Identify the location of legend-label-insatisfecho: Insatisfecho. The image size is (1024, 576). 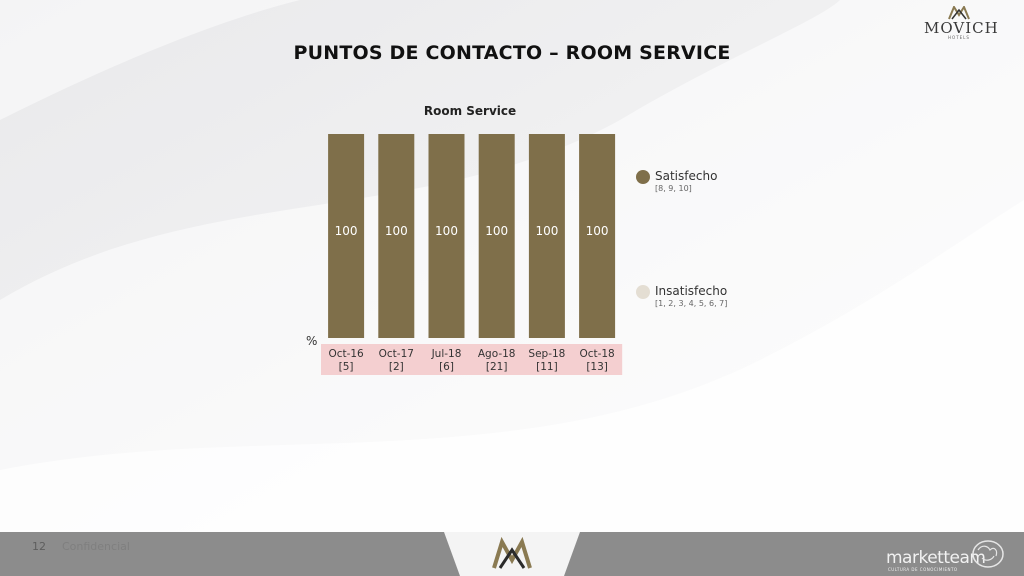
(691, 291).